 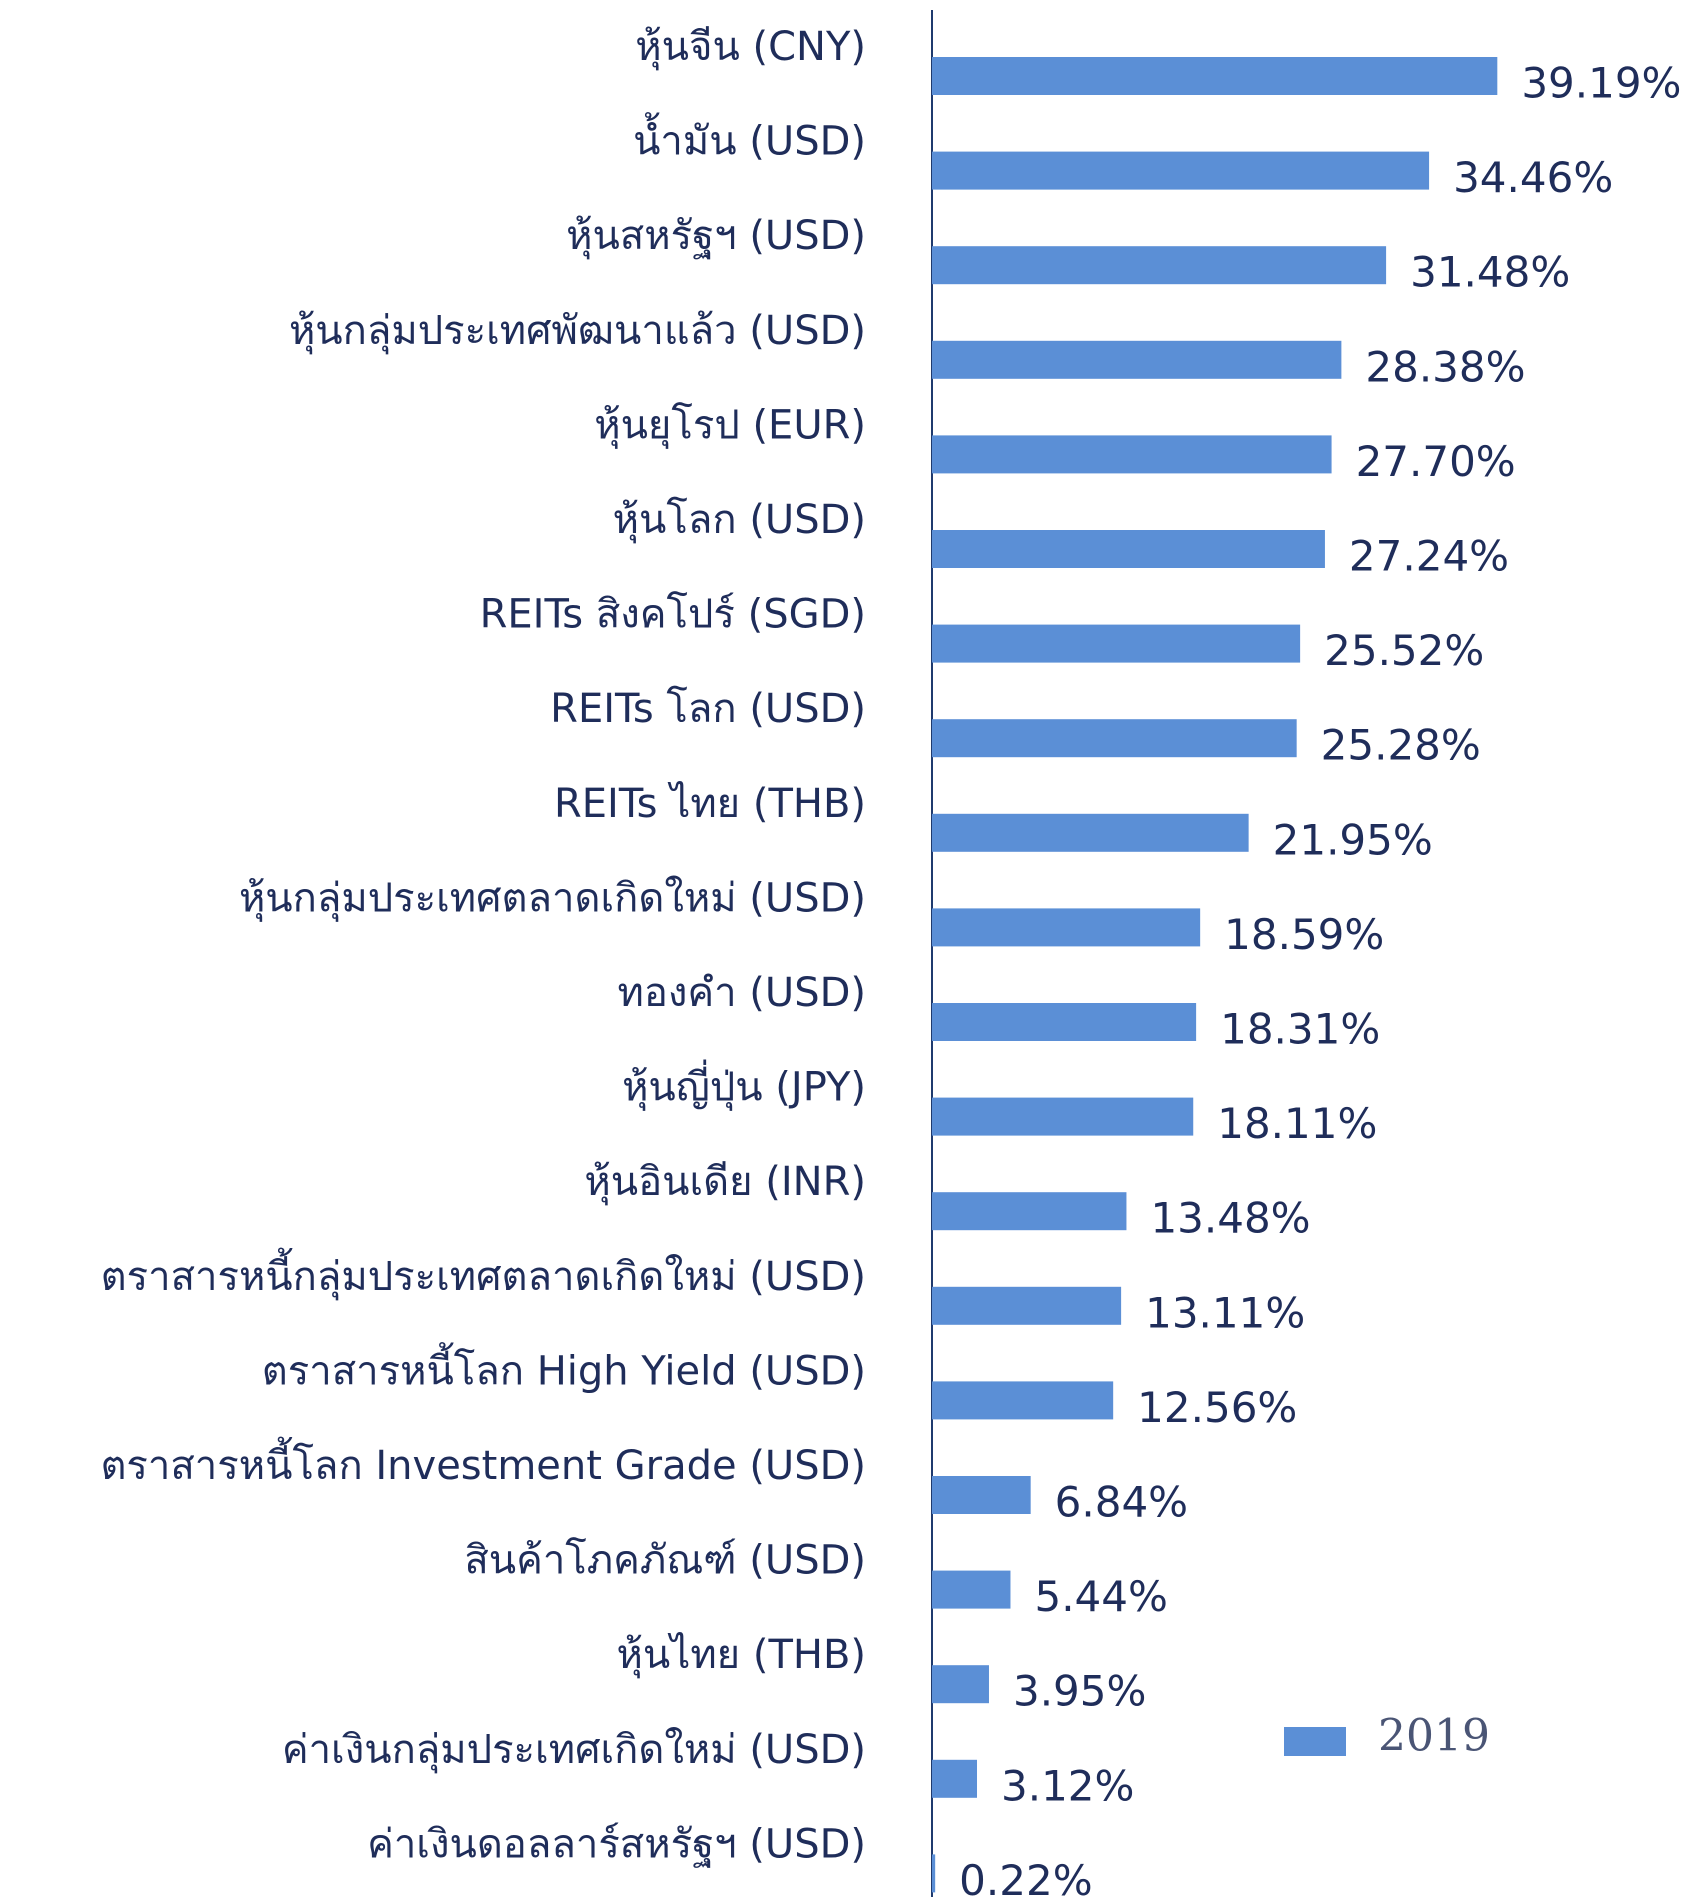 I want to click on value-label: 3.95%, so click(x=1079, y=1691).